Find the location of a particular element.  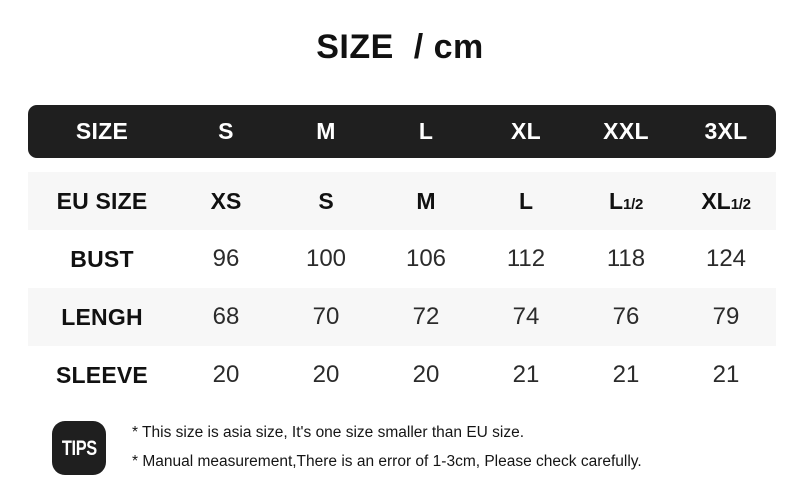

tips-badge: TIPS is located at coordinates (79, 448).